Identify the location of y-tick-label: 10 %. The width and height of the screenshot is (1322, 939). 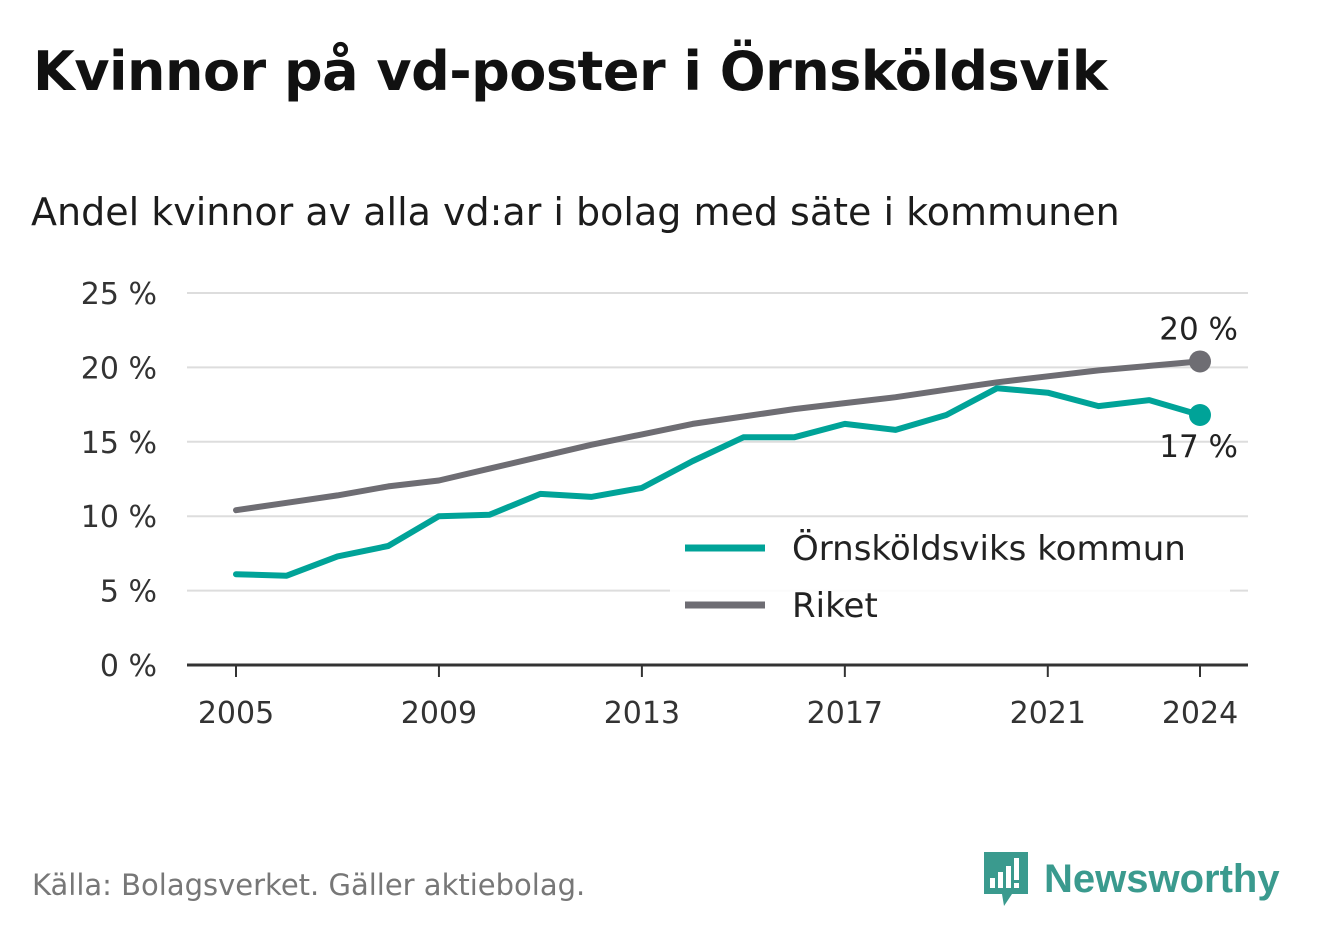
(119, 517).